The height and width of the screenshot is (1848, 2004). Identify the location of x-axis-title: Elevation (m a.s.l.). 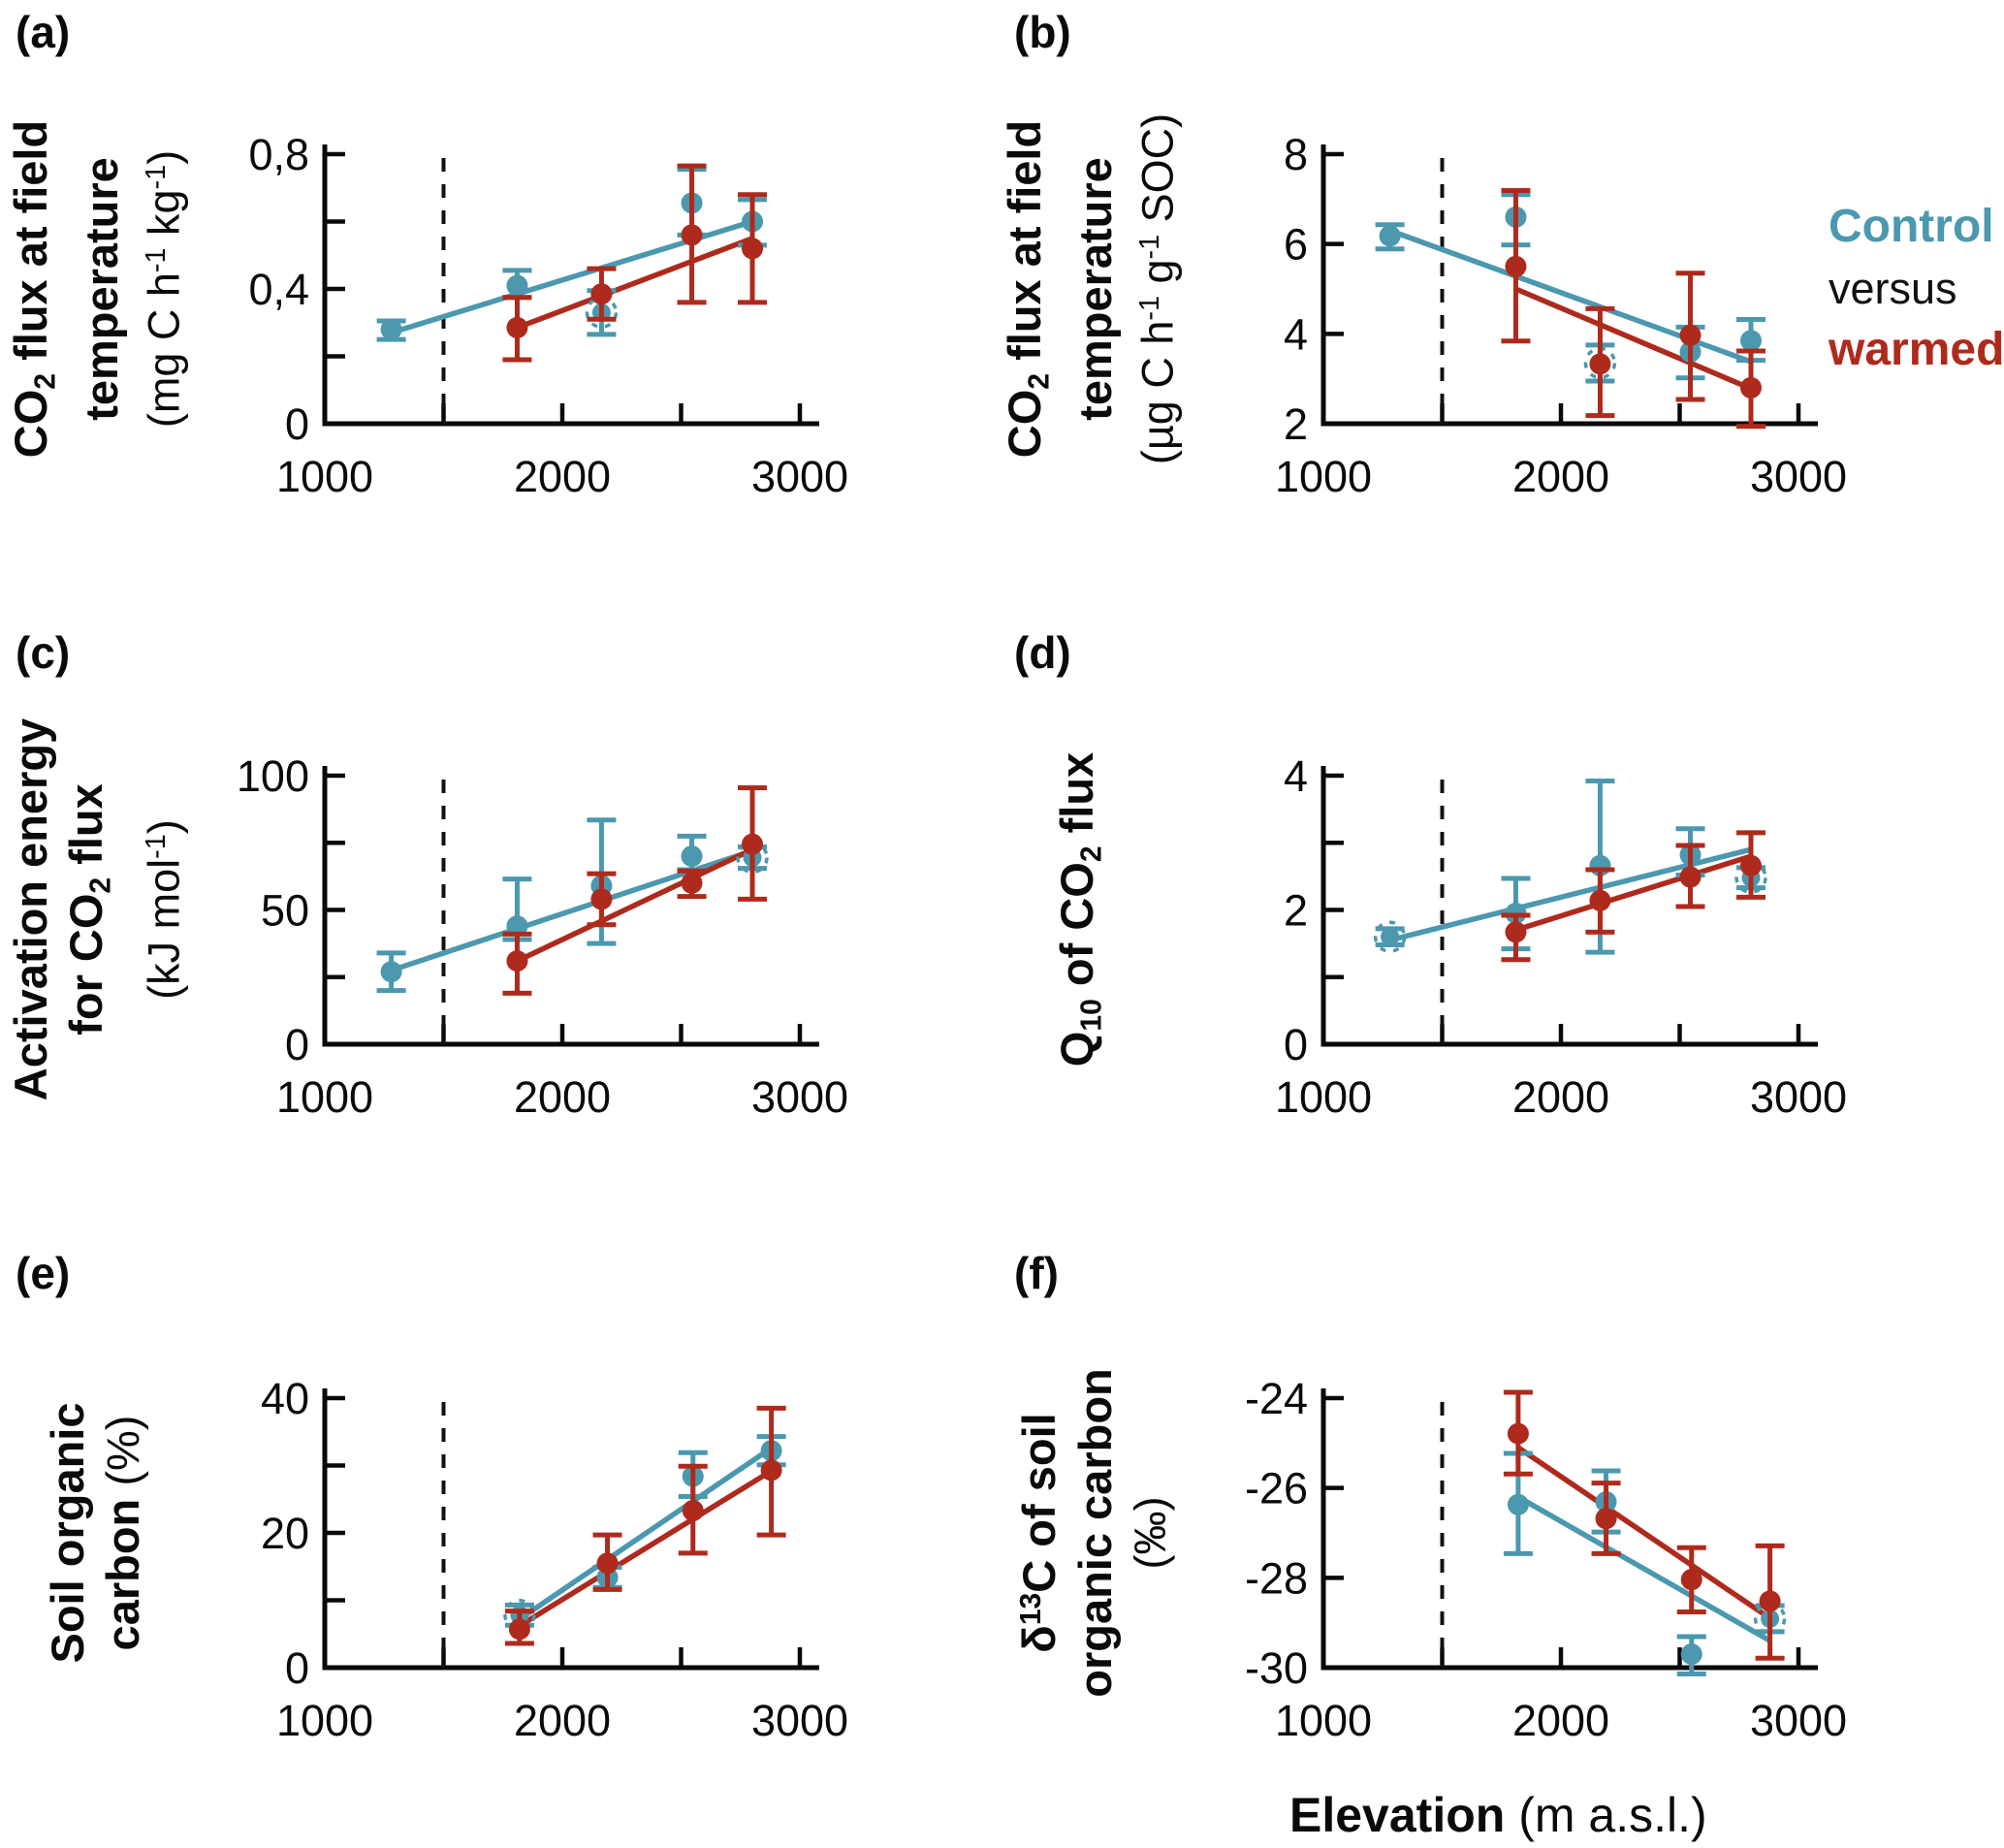
(1560, 1815).